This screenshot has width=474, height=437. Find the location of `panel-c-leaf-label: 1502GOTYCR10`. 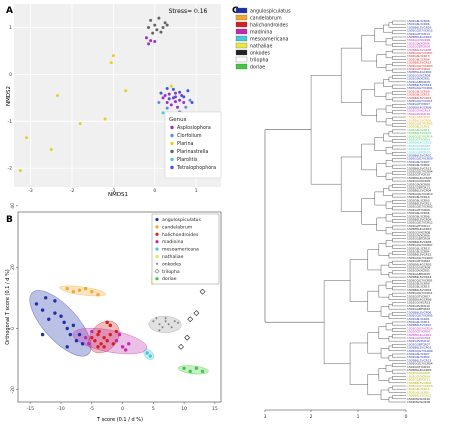

panel-c-leaf-label: 1502GOTYCR10 is located at coordinates (418, 367).